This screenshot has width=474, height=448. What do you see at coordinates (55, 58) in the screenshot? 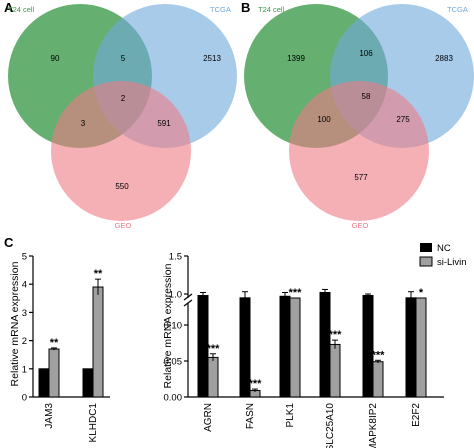
I see `venn-a-only-t24: 90` at bounding box center [55, 58].